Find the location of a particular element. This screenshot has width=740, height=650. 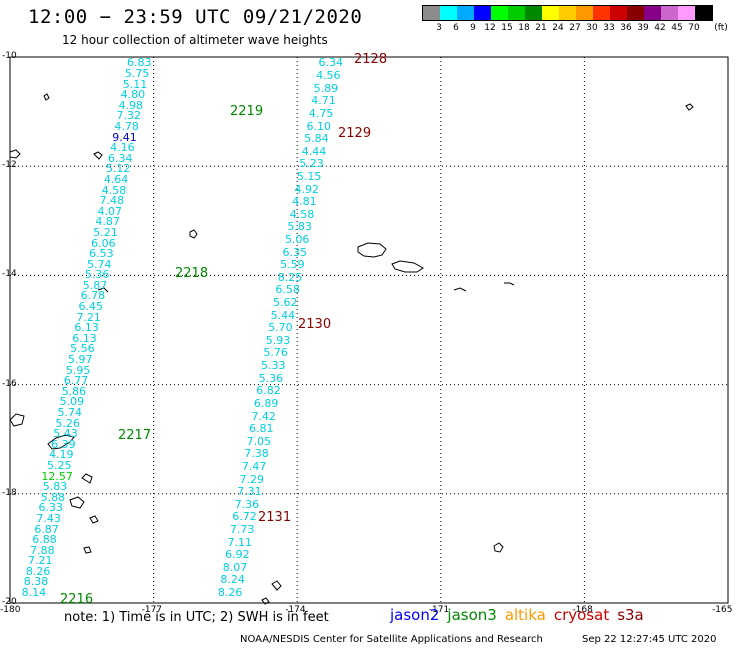

wave-height-value: 6.78 is located at coordinates (93, 296).